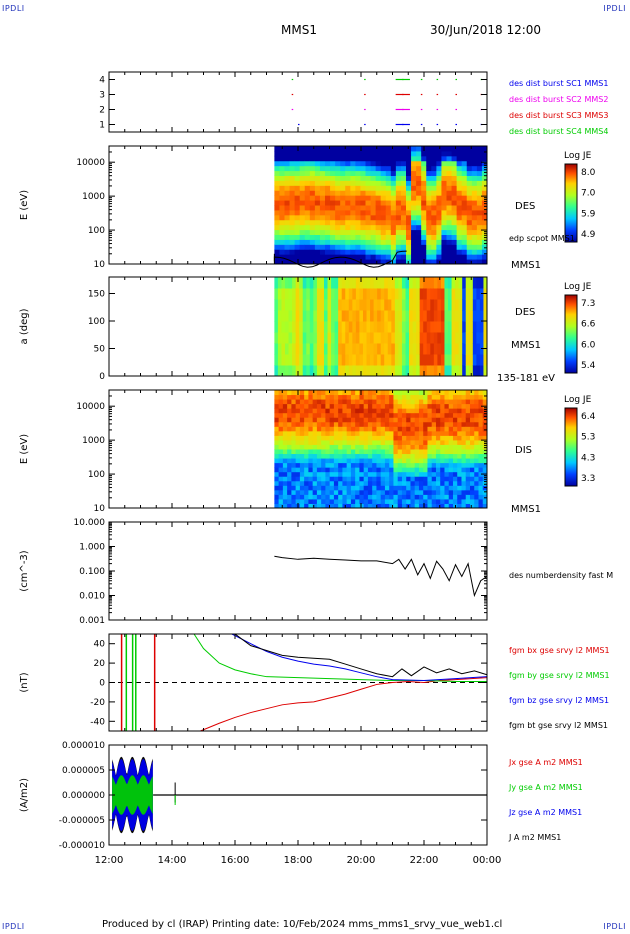 This screenshot has height=934, width=630. What do you see at coordinates (100, 265) in the screenshot?
I see `y-tick-label: 10` at bounding box center [100, 265].